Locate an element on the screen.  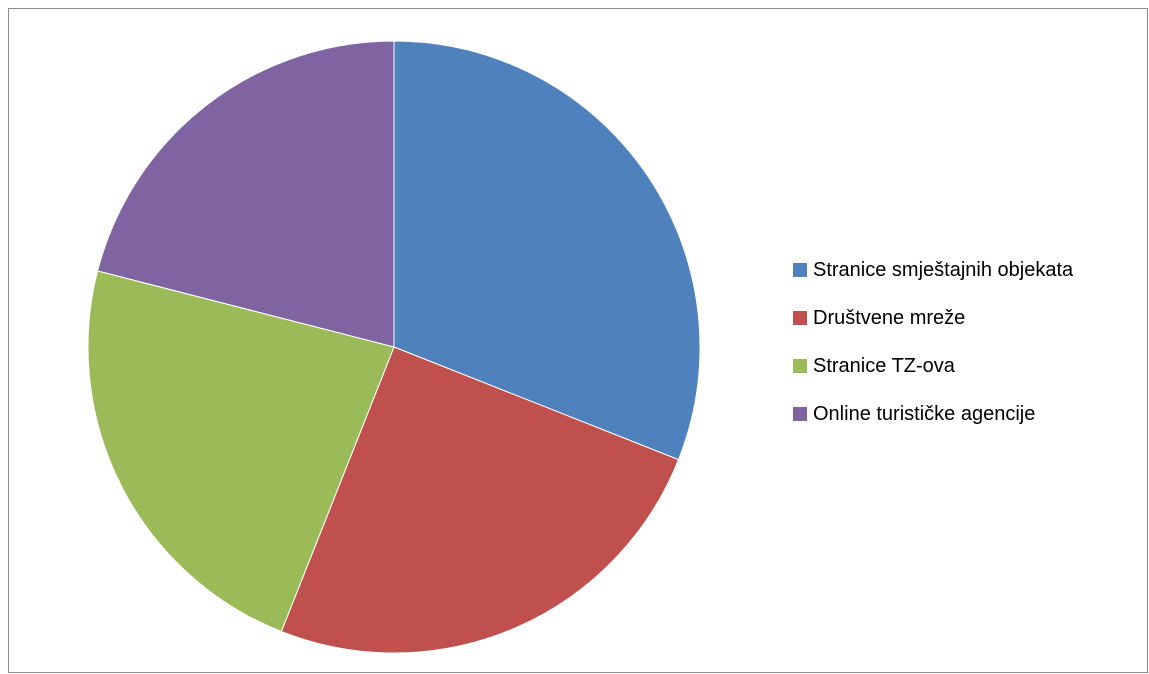
legend-item: Stranice smještajnih objekata is located at coordinates (968, 270).